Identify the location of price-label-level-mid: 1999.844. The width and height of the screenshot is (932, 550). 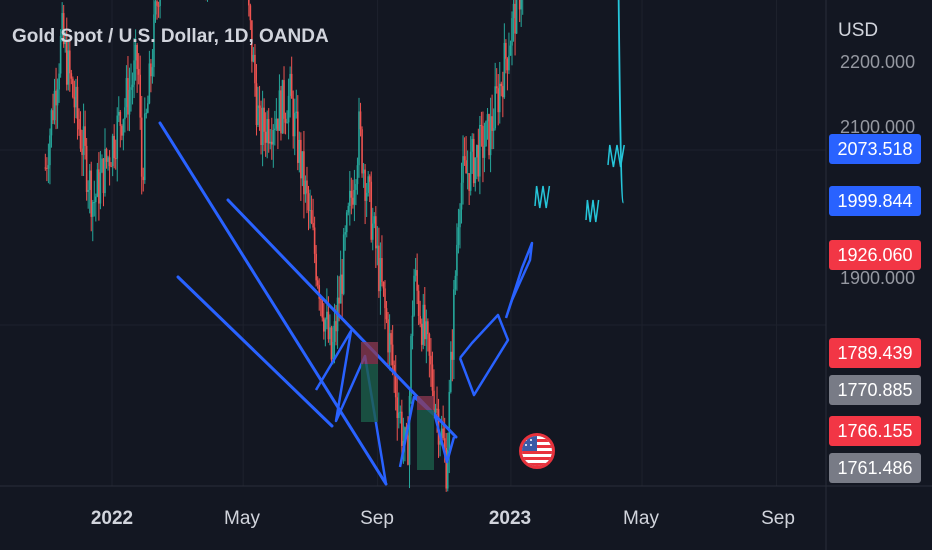
(875, 201).